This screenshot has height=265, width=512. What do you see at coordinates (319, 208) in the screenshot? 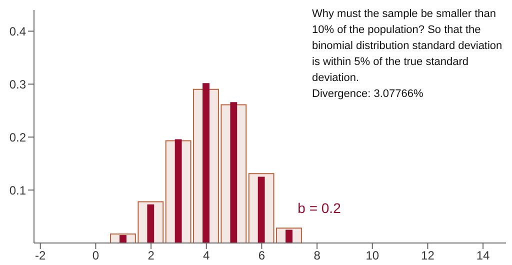
I see `annotation: b = 0.2` at bounding box center [319, 208].